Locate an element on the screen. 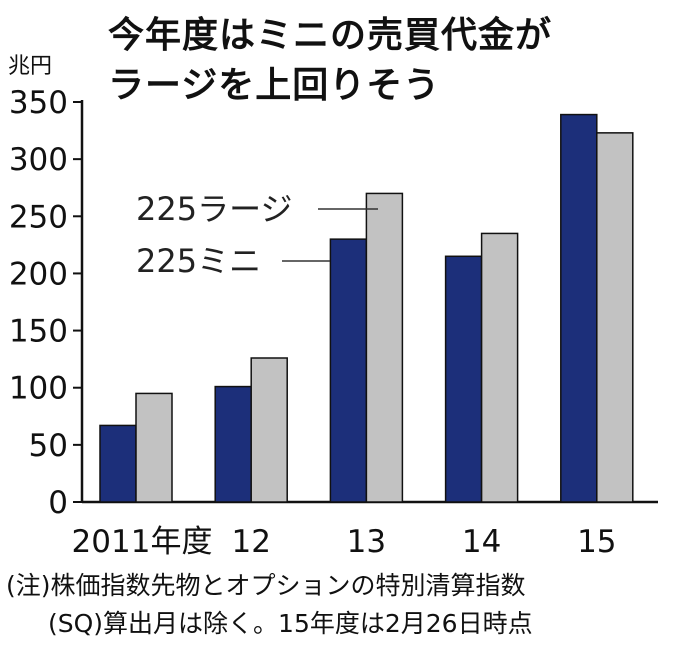  legend-label-225-large: 225ラージ is located at coordinates (214, 209).